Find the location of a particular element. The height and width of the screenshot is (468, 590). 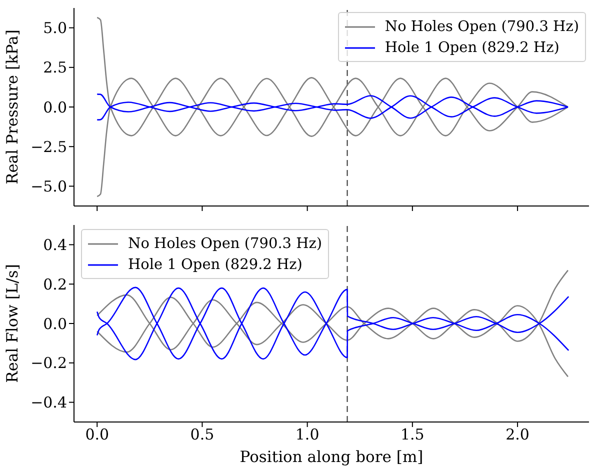

y-tick-label: −0.4 is located at coordinates (48, 403).